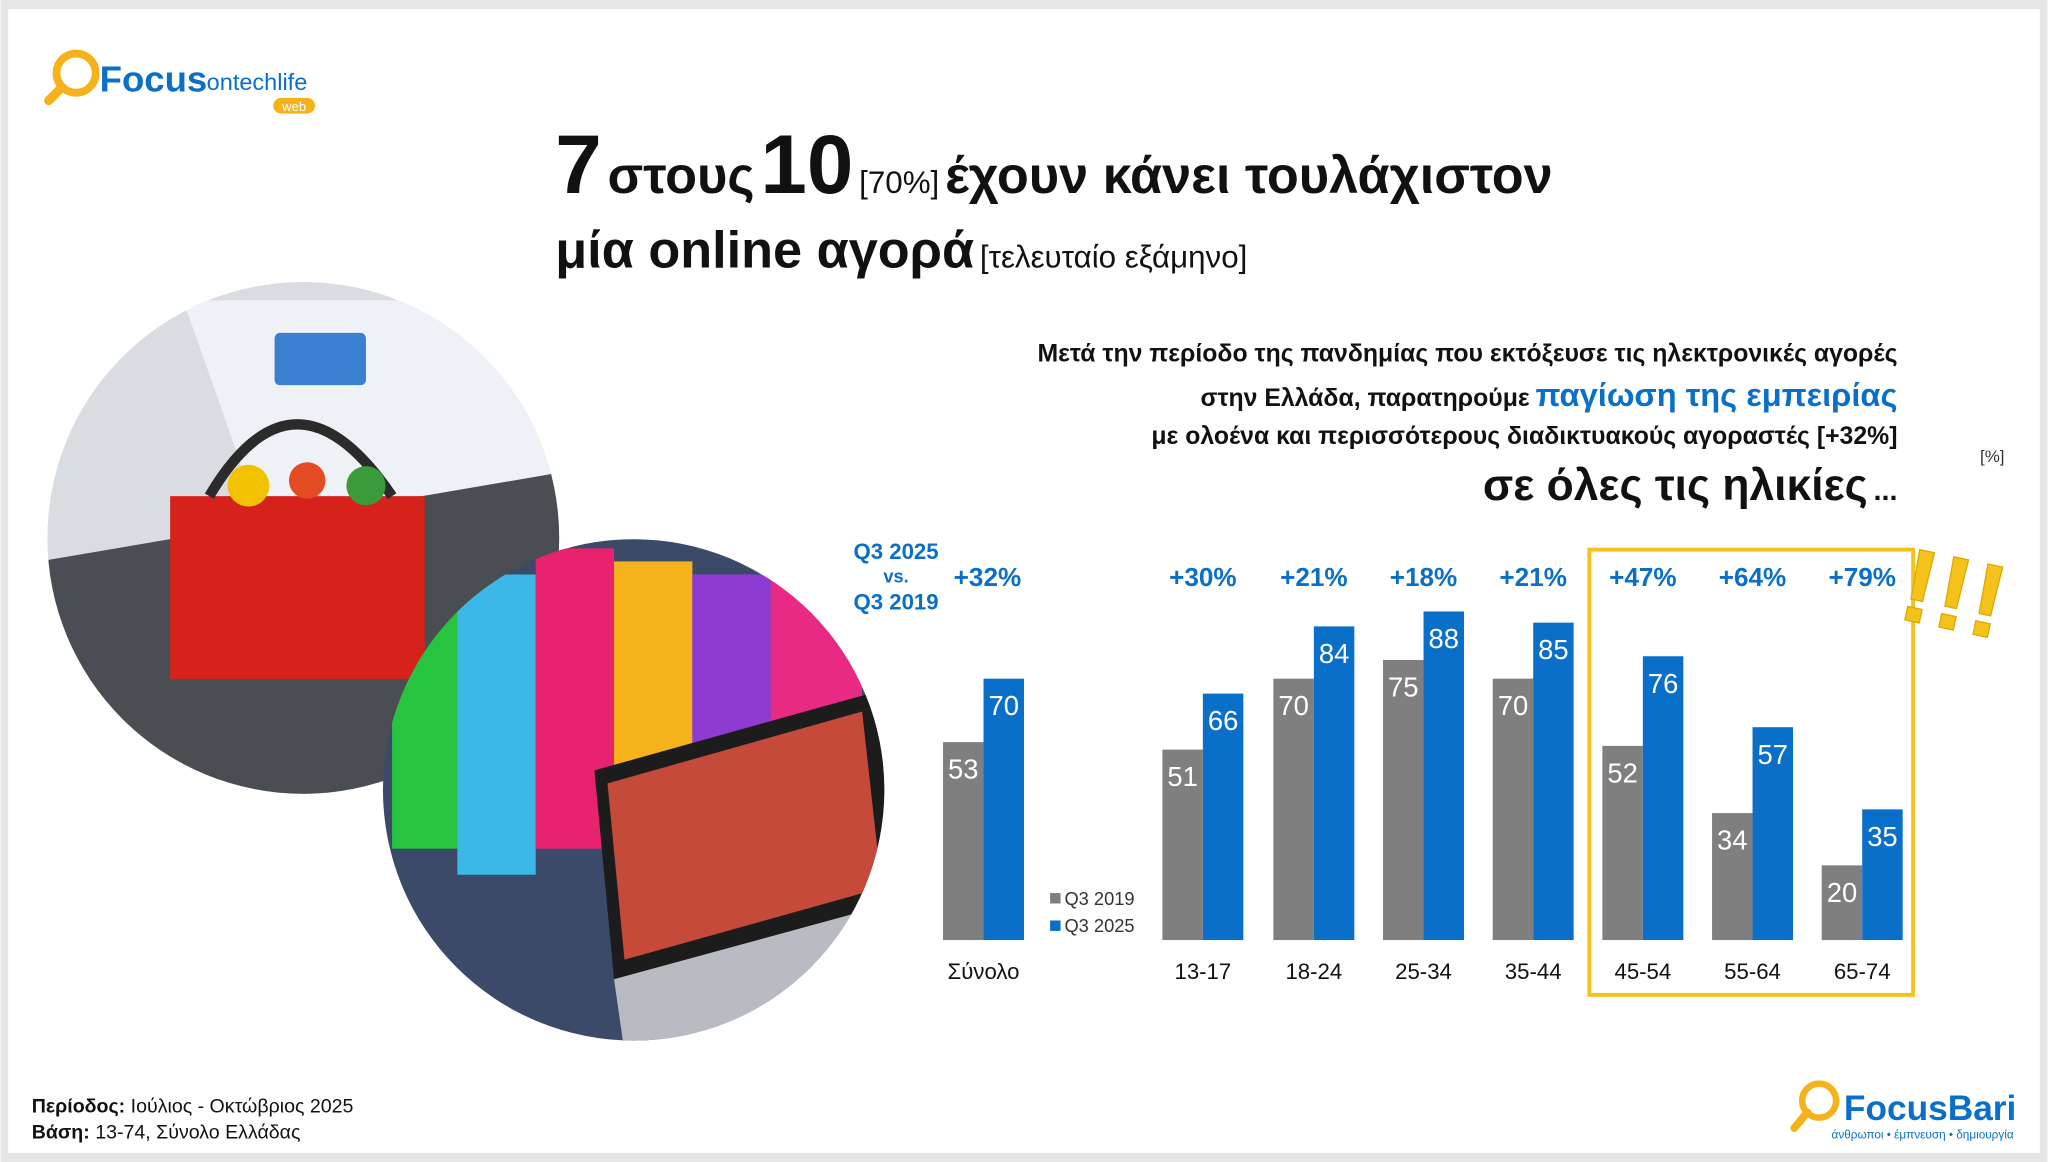  Describe the element at coordinates (899, 182) in the screenshot. I see `title-part: [70%]` at that location.